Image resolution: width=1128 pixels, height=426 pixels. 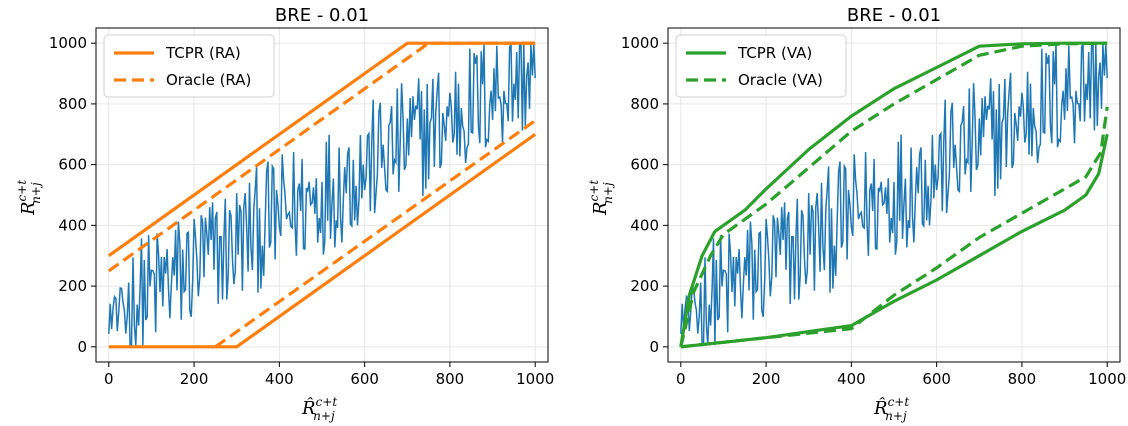 What do you see at coordinates (203, 53) in the screenshot?
I see `legend-label: TCPR (RA)` at bounding box center [203, 53].